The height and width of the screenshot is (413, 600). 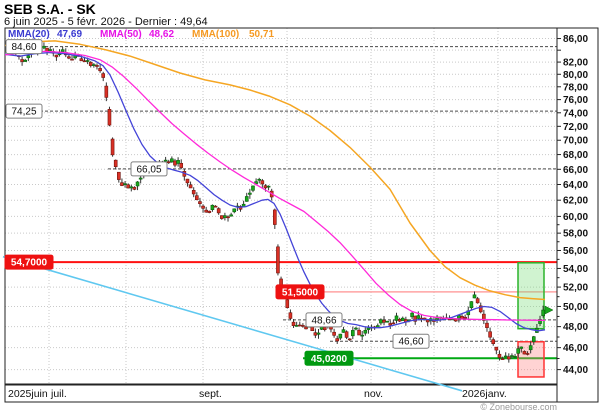 I want to click on y-axis-column, so click(x=577, y=215).